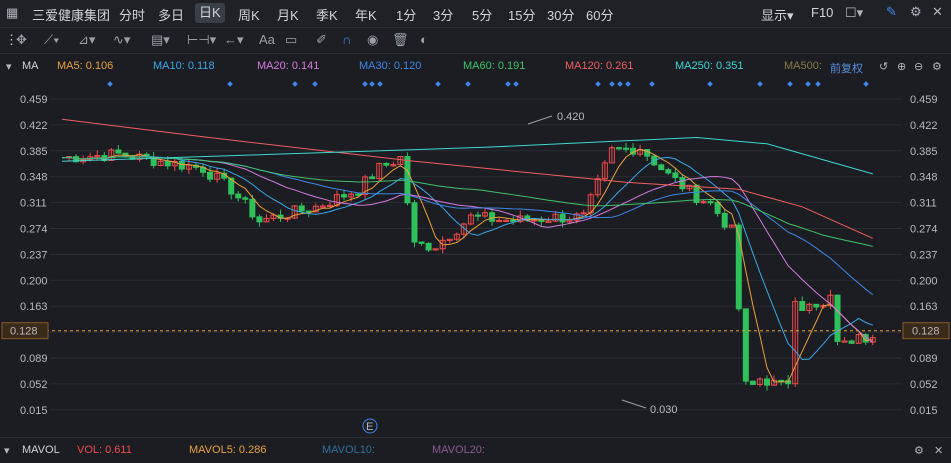  Describe the element at coordinates (919, 67) in the screenshot. I see `remove-indicator-icon: ⊖` at that location.